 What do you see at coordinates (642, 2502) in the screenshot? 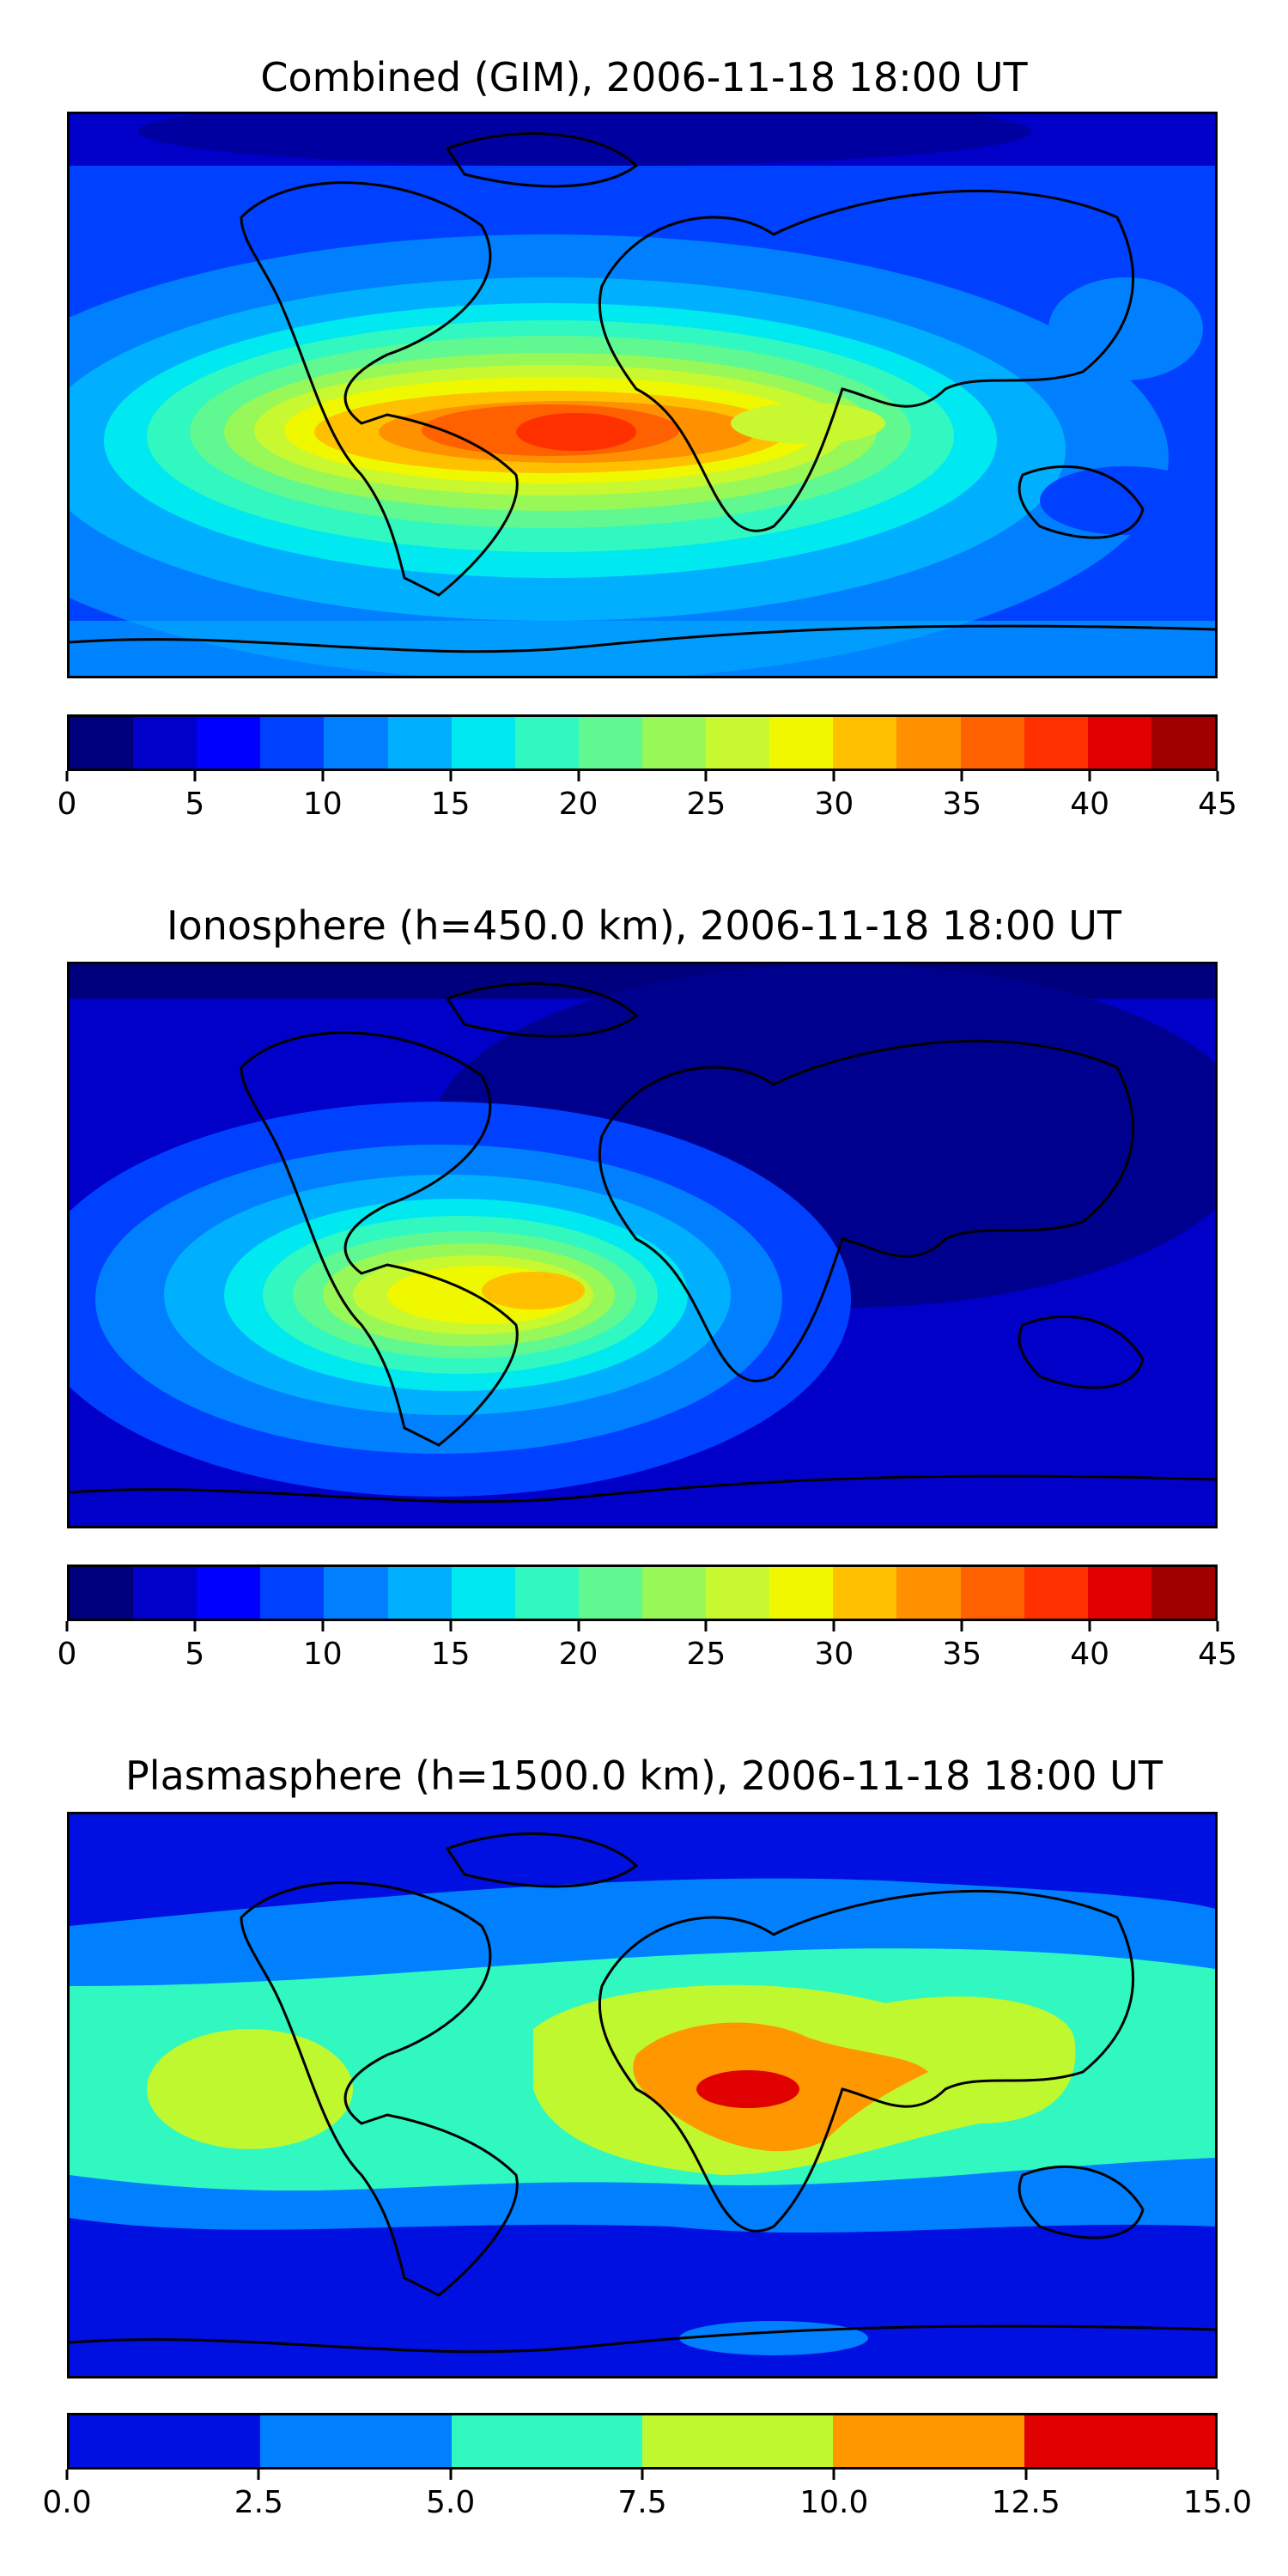
I see `tick-label: 7.5` at bounding box center [642, 2502].